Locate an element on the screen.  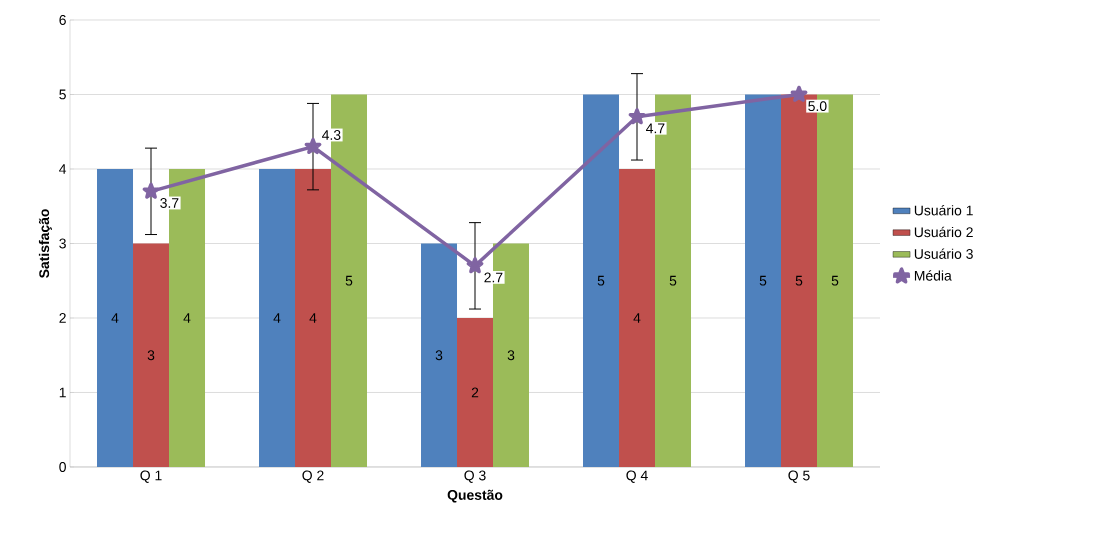
y-tick-label: 1 is located at coordinates (62, 392).